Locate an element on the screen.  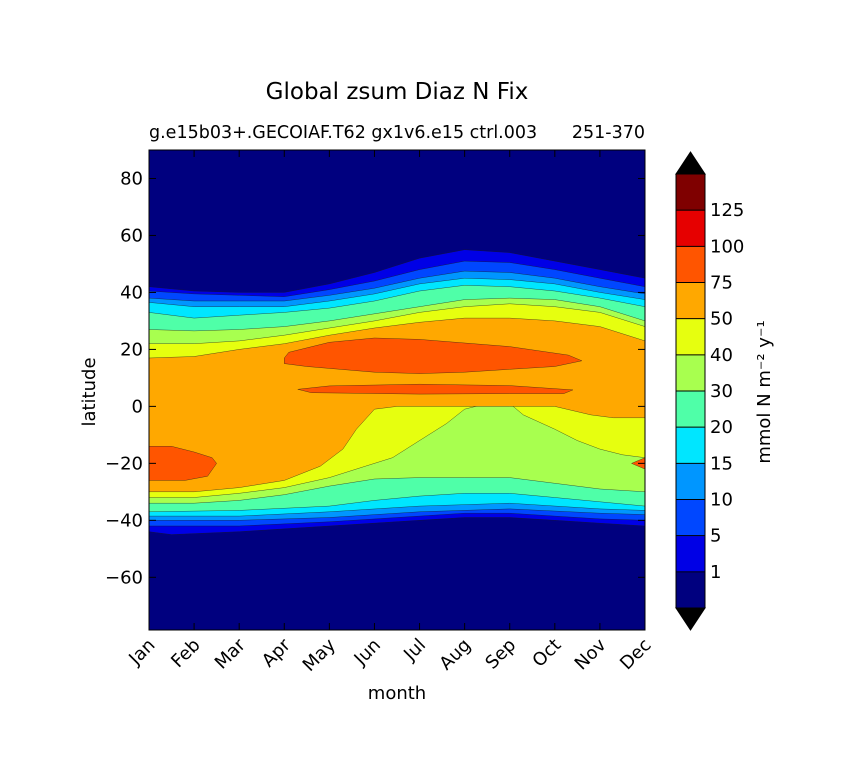
colorbar-tick-label-4: 20 is located at coordinates (721, 427).